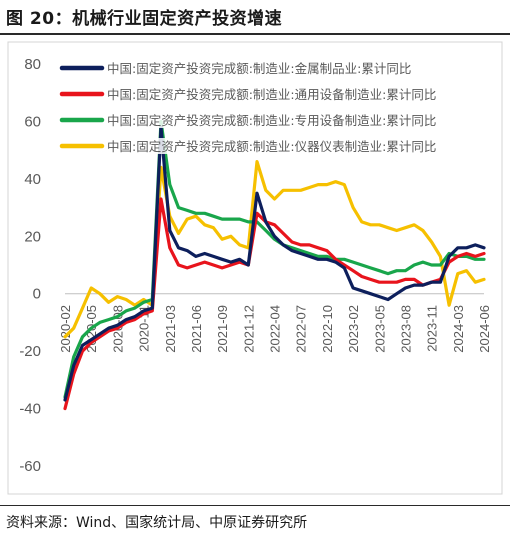 The image size is (510, 534). Describe the element at coordinates (405, 329) in the screenshot. I see `x-tick-label: 2023-08` at that location.